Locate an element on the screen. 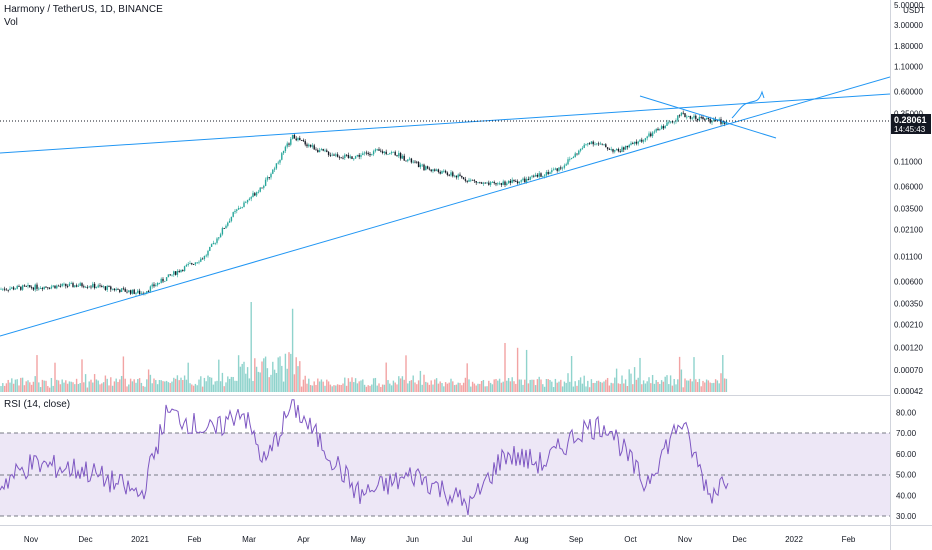 This screenshot has height=550, width=932. projection-path is located at coordinates (748, 104).